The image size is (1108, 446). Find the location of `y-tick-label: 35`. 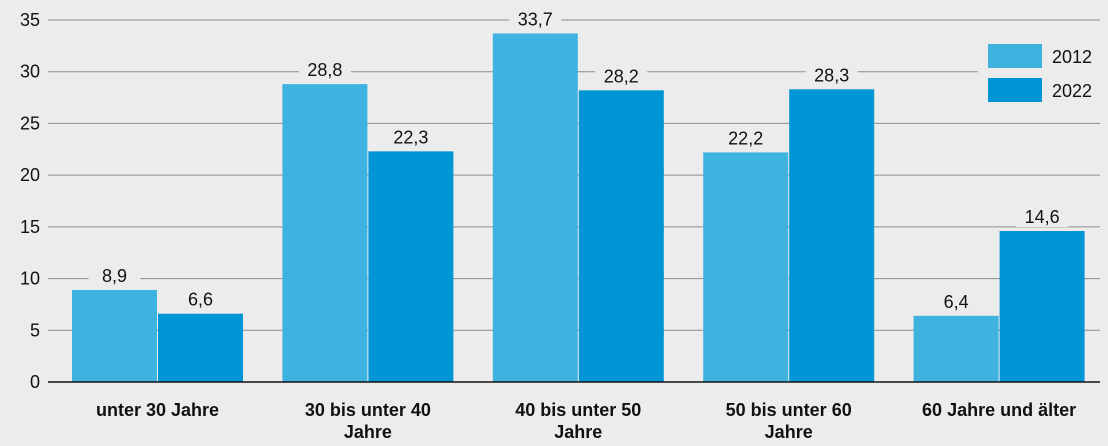

y-tick-label: 35 is located at coordinates (30, 20).